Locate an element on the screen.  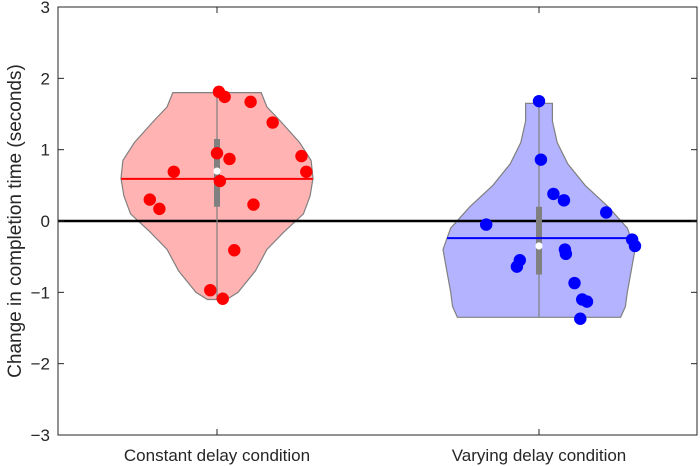
y-tick-label: −1 is located at coordinates (40, 292).